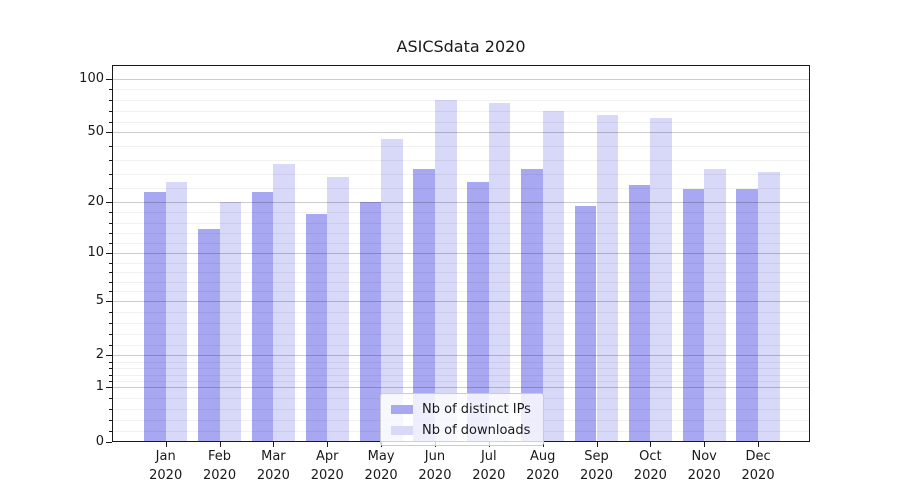  What do you see at coordinates (476, 430) in the screenshot?
I see `legend-label-downloads: Nb of downloads` at bounding box center [476, 430].